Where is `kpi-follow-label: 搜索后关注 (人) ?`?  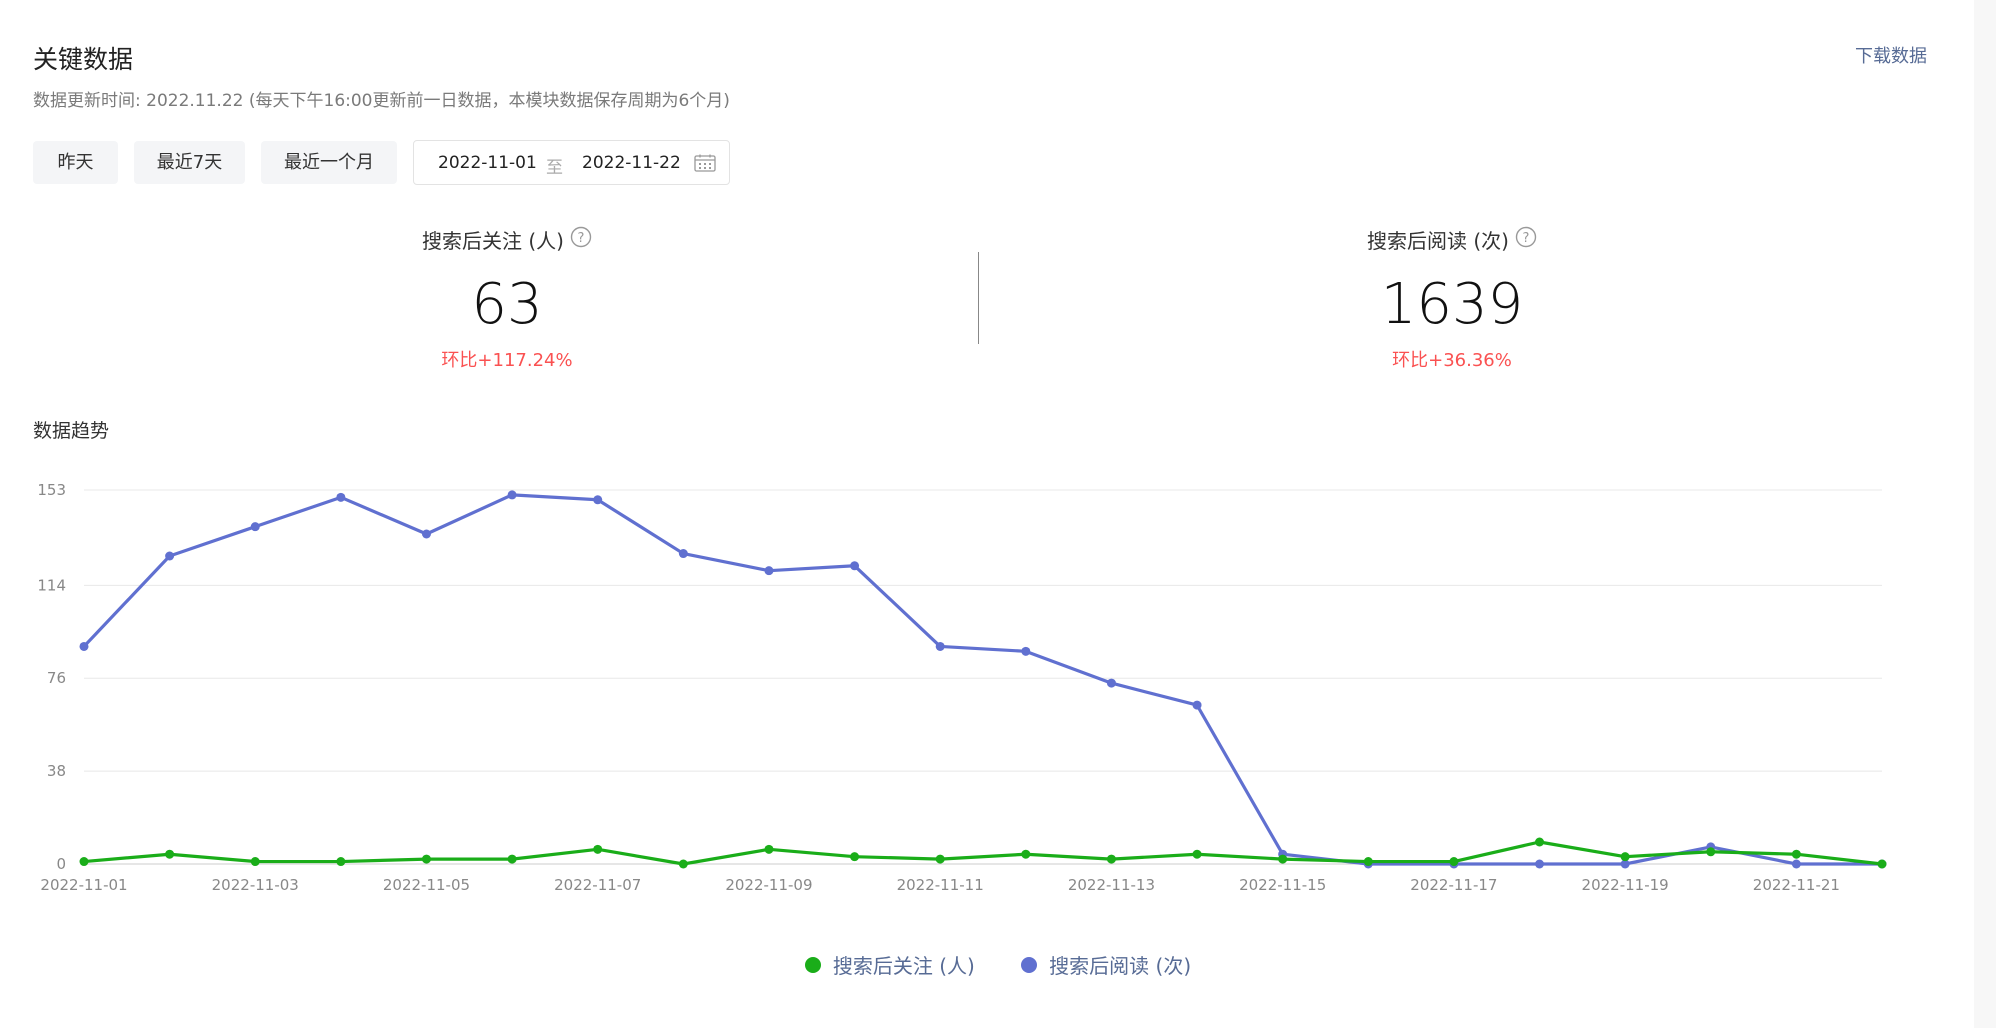 kpi-follow-label: 搜索后关注 (人) ? is located at coordinates (507, 241).